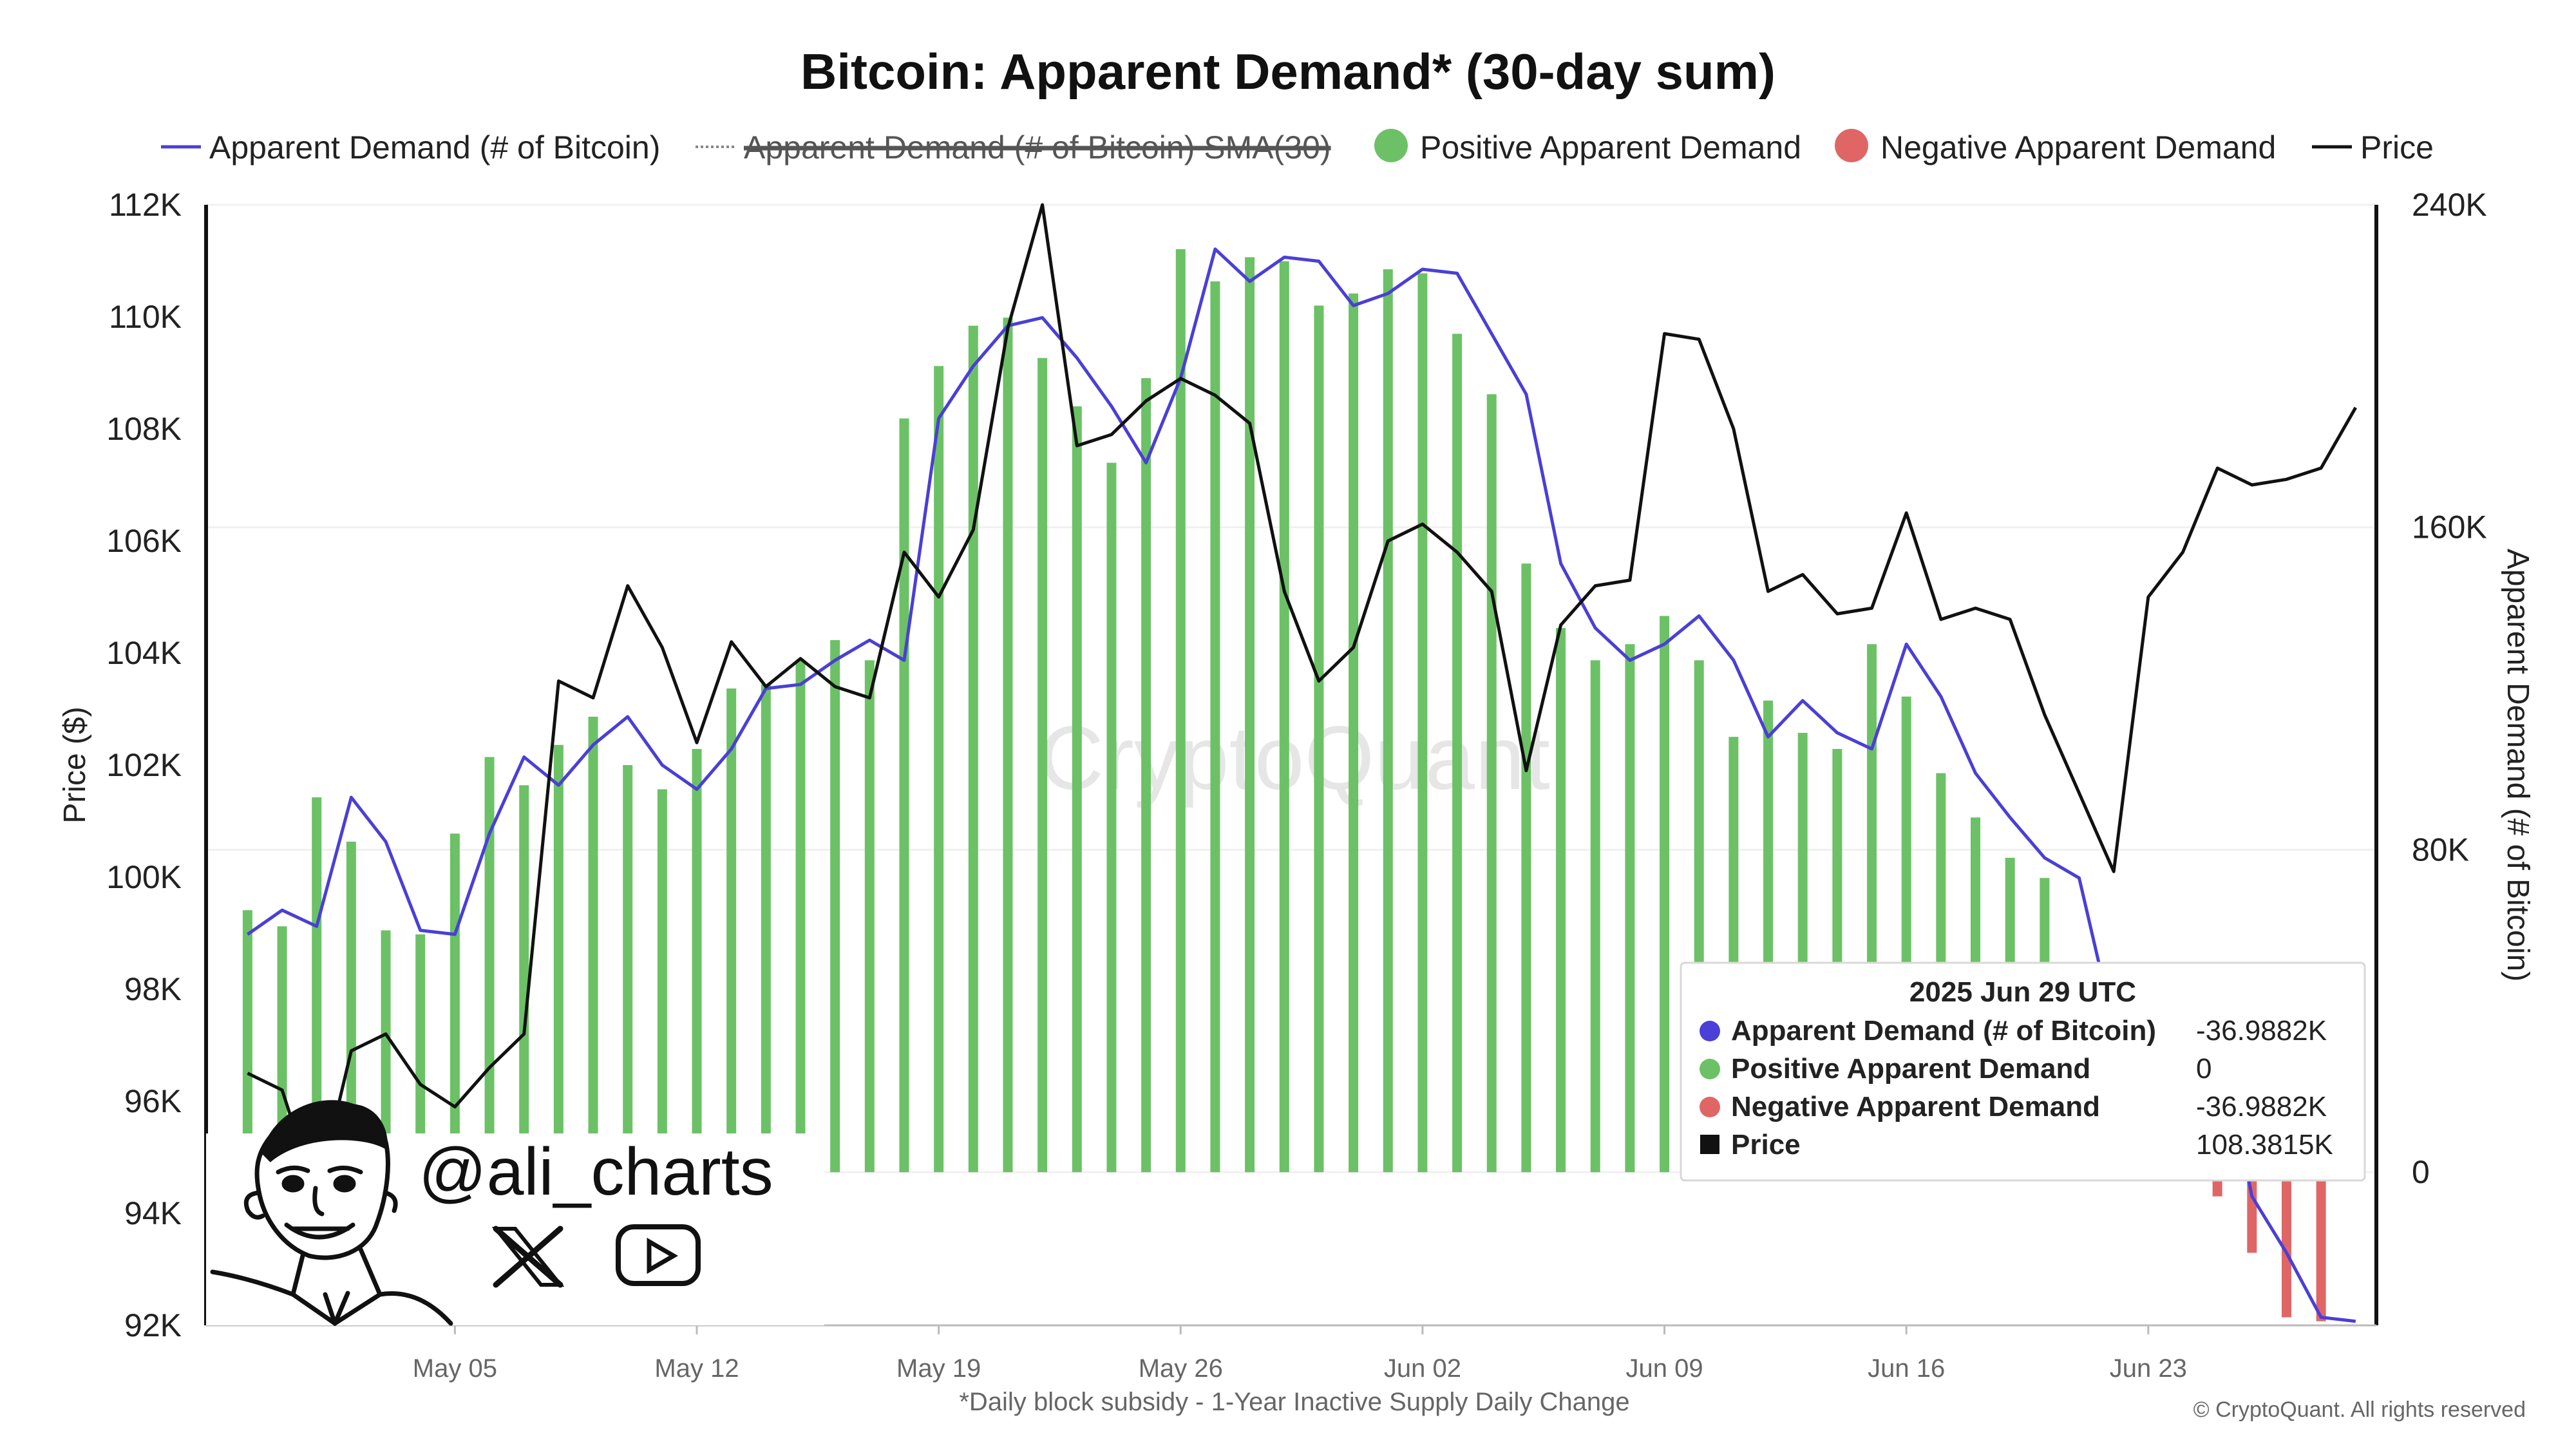  I want to click on legend-item: Apparent Demand (# of Bitcoin) SMA(30), so click(1013, 147).